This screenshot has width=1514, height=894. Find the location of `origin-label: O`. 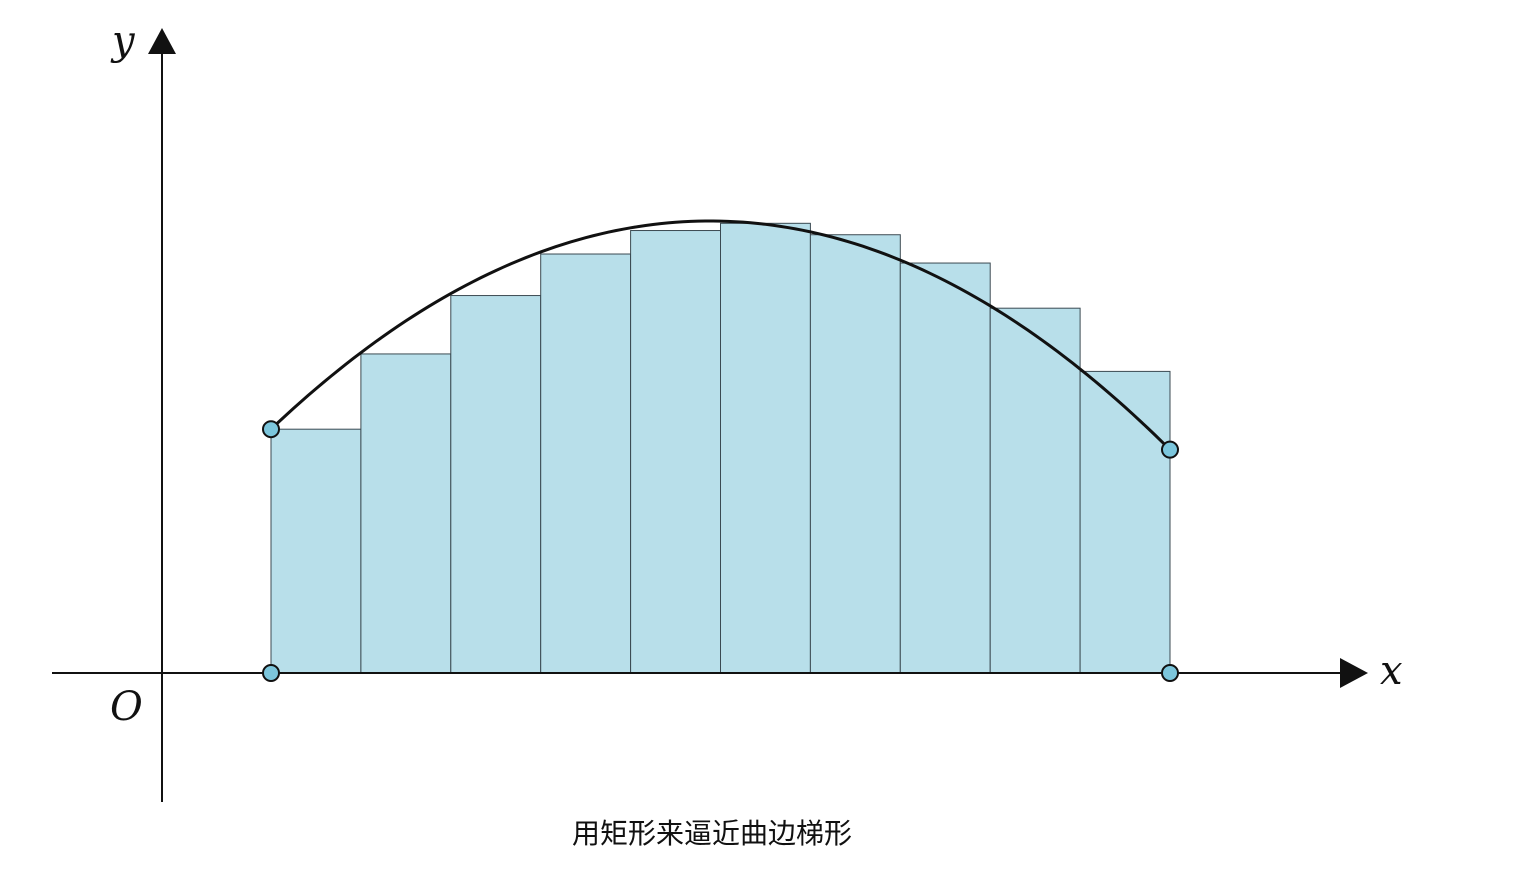

origin-label: O is located at coordinates (126, 707).